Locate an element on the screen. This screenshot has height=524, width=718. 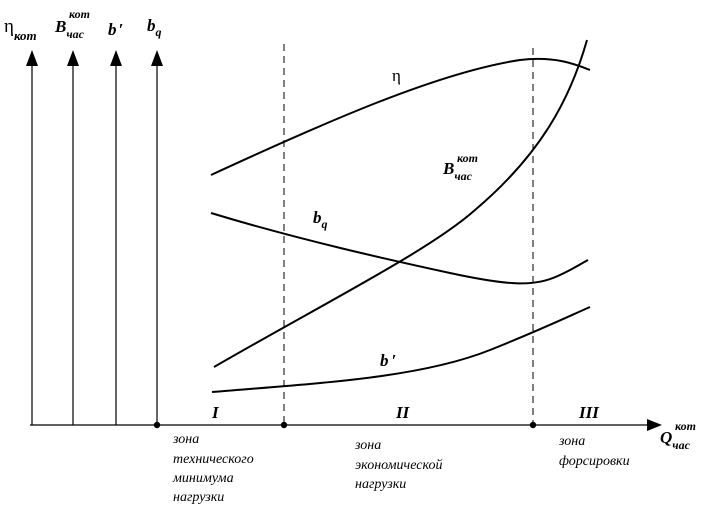
zone-1-numeral: I is located at coordinates (215, 412).